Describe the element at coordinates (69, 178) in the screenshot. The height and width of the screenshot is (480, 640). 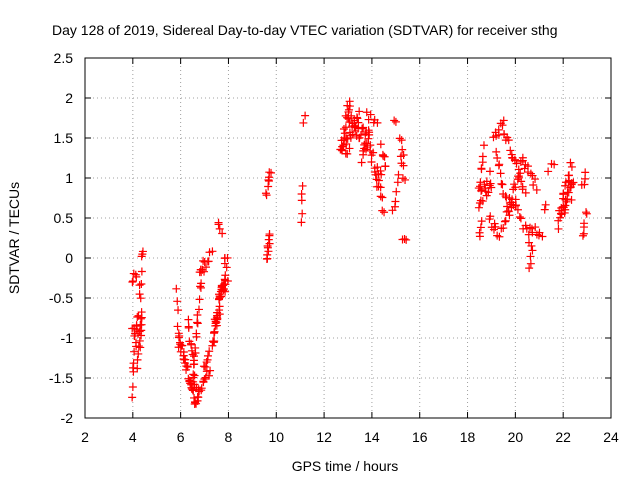
I see `y-tick-label: 1` at that location.